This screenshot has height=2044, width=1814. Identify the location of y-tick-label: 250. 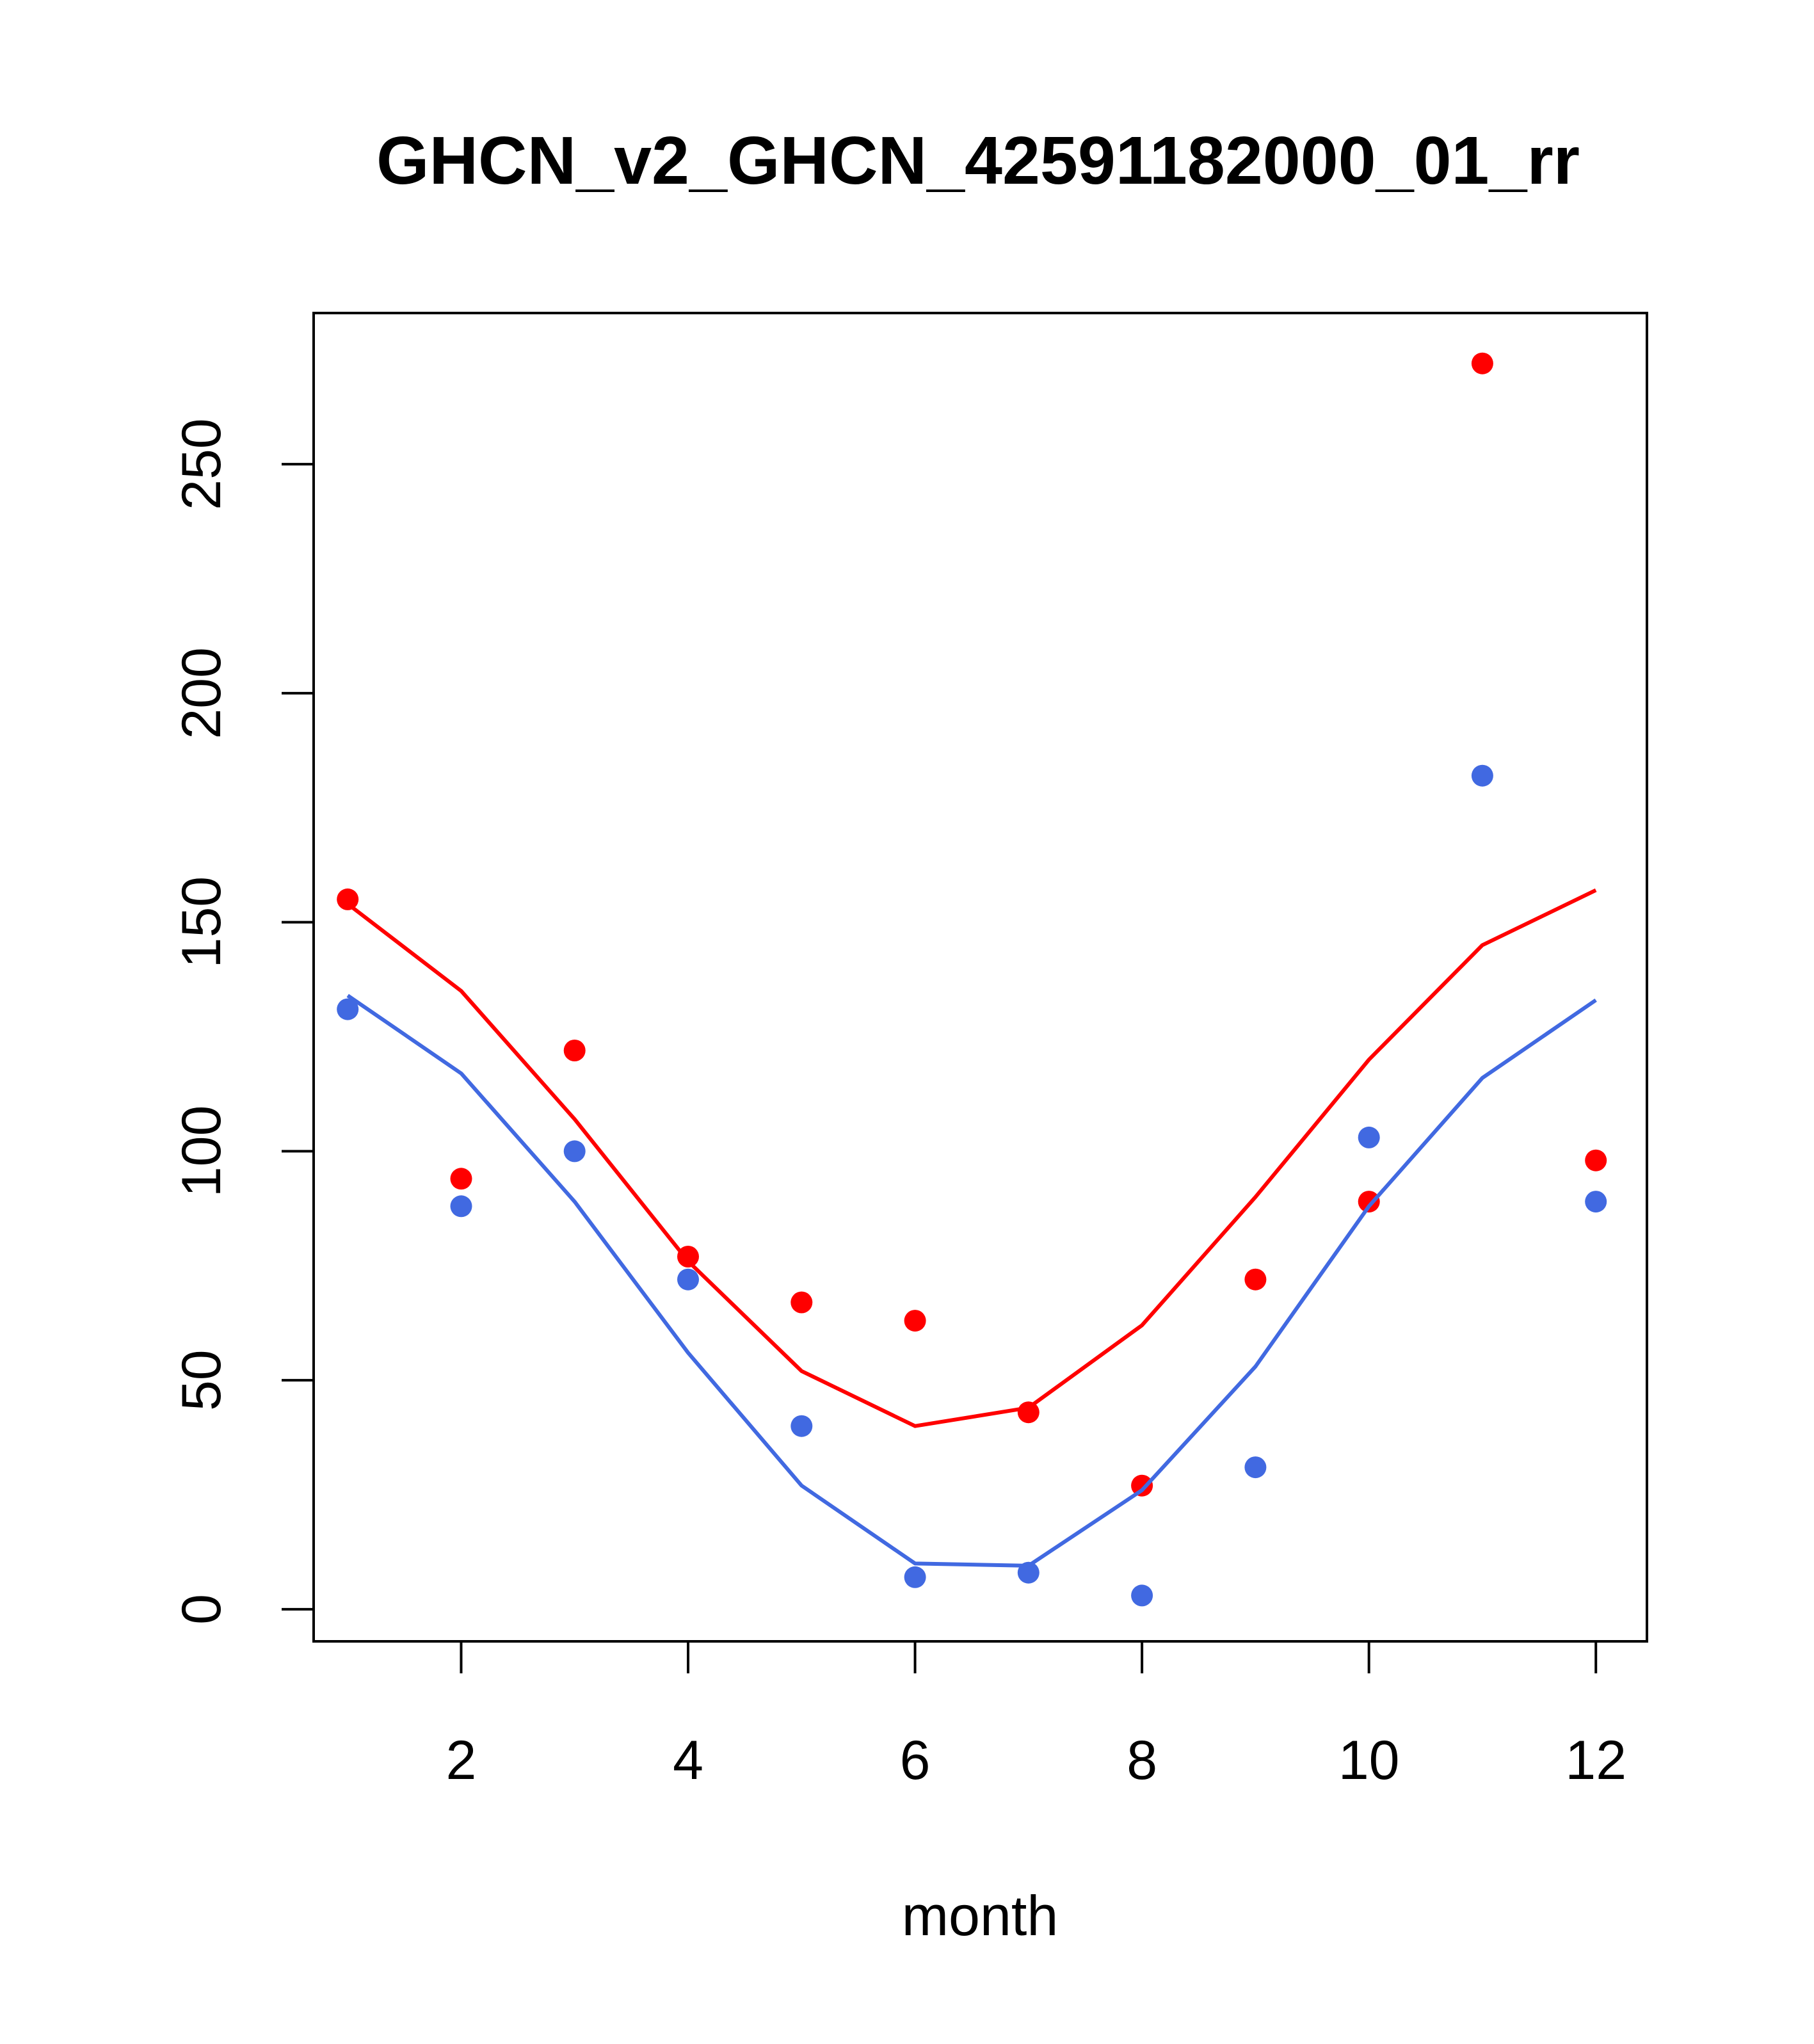
(201, 464).